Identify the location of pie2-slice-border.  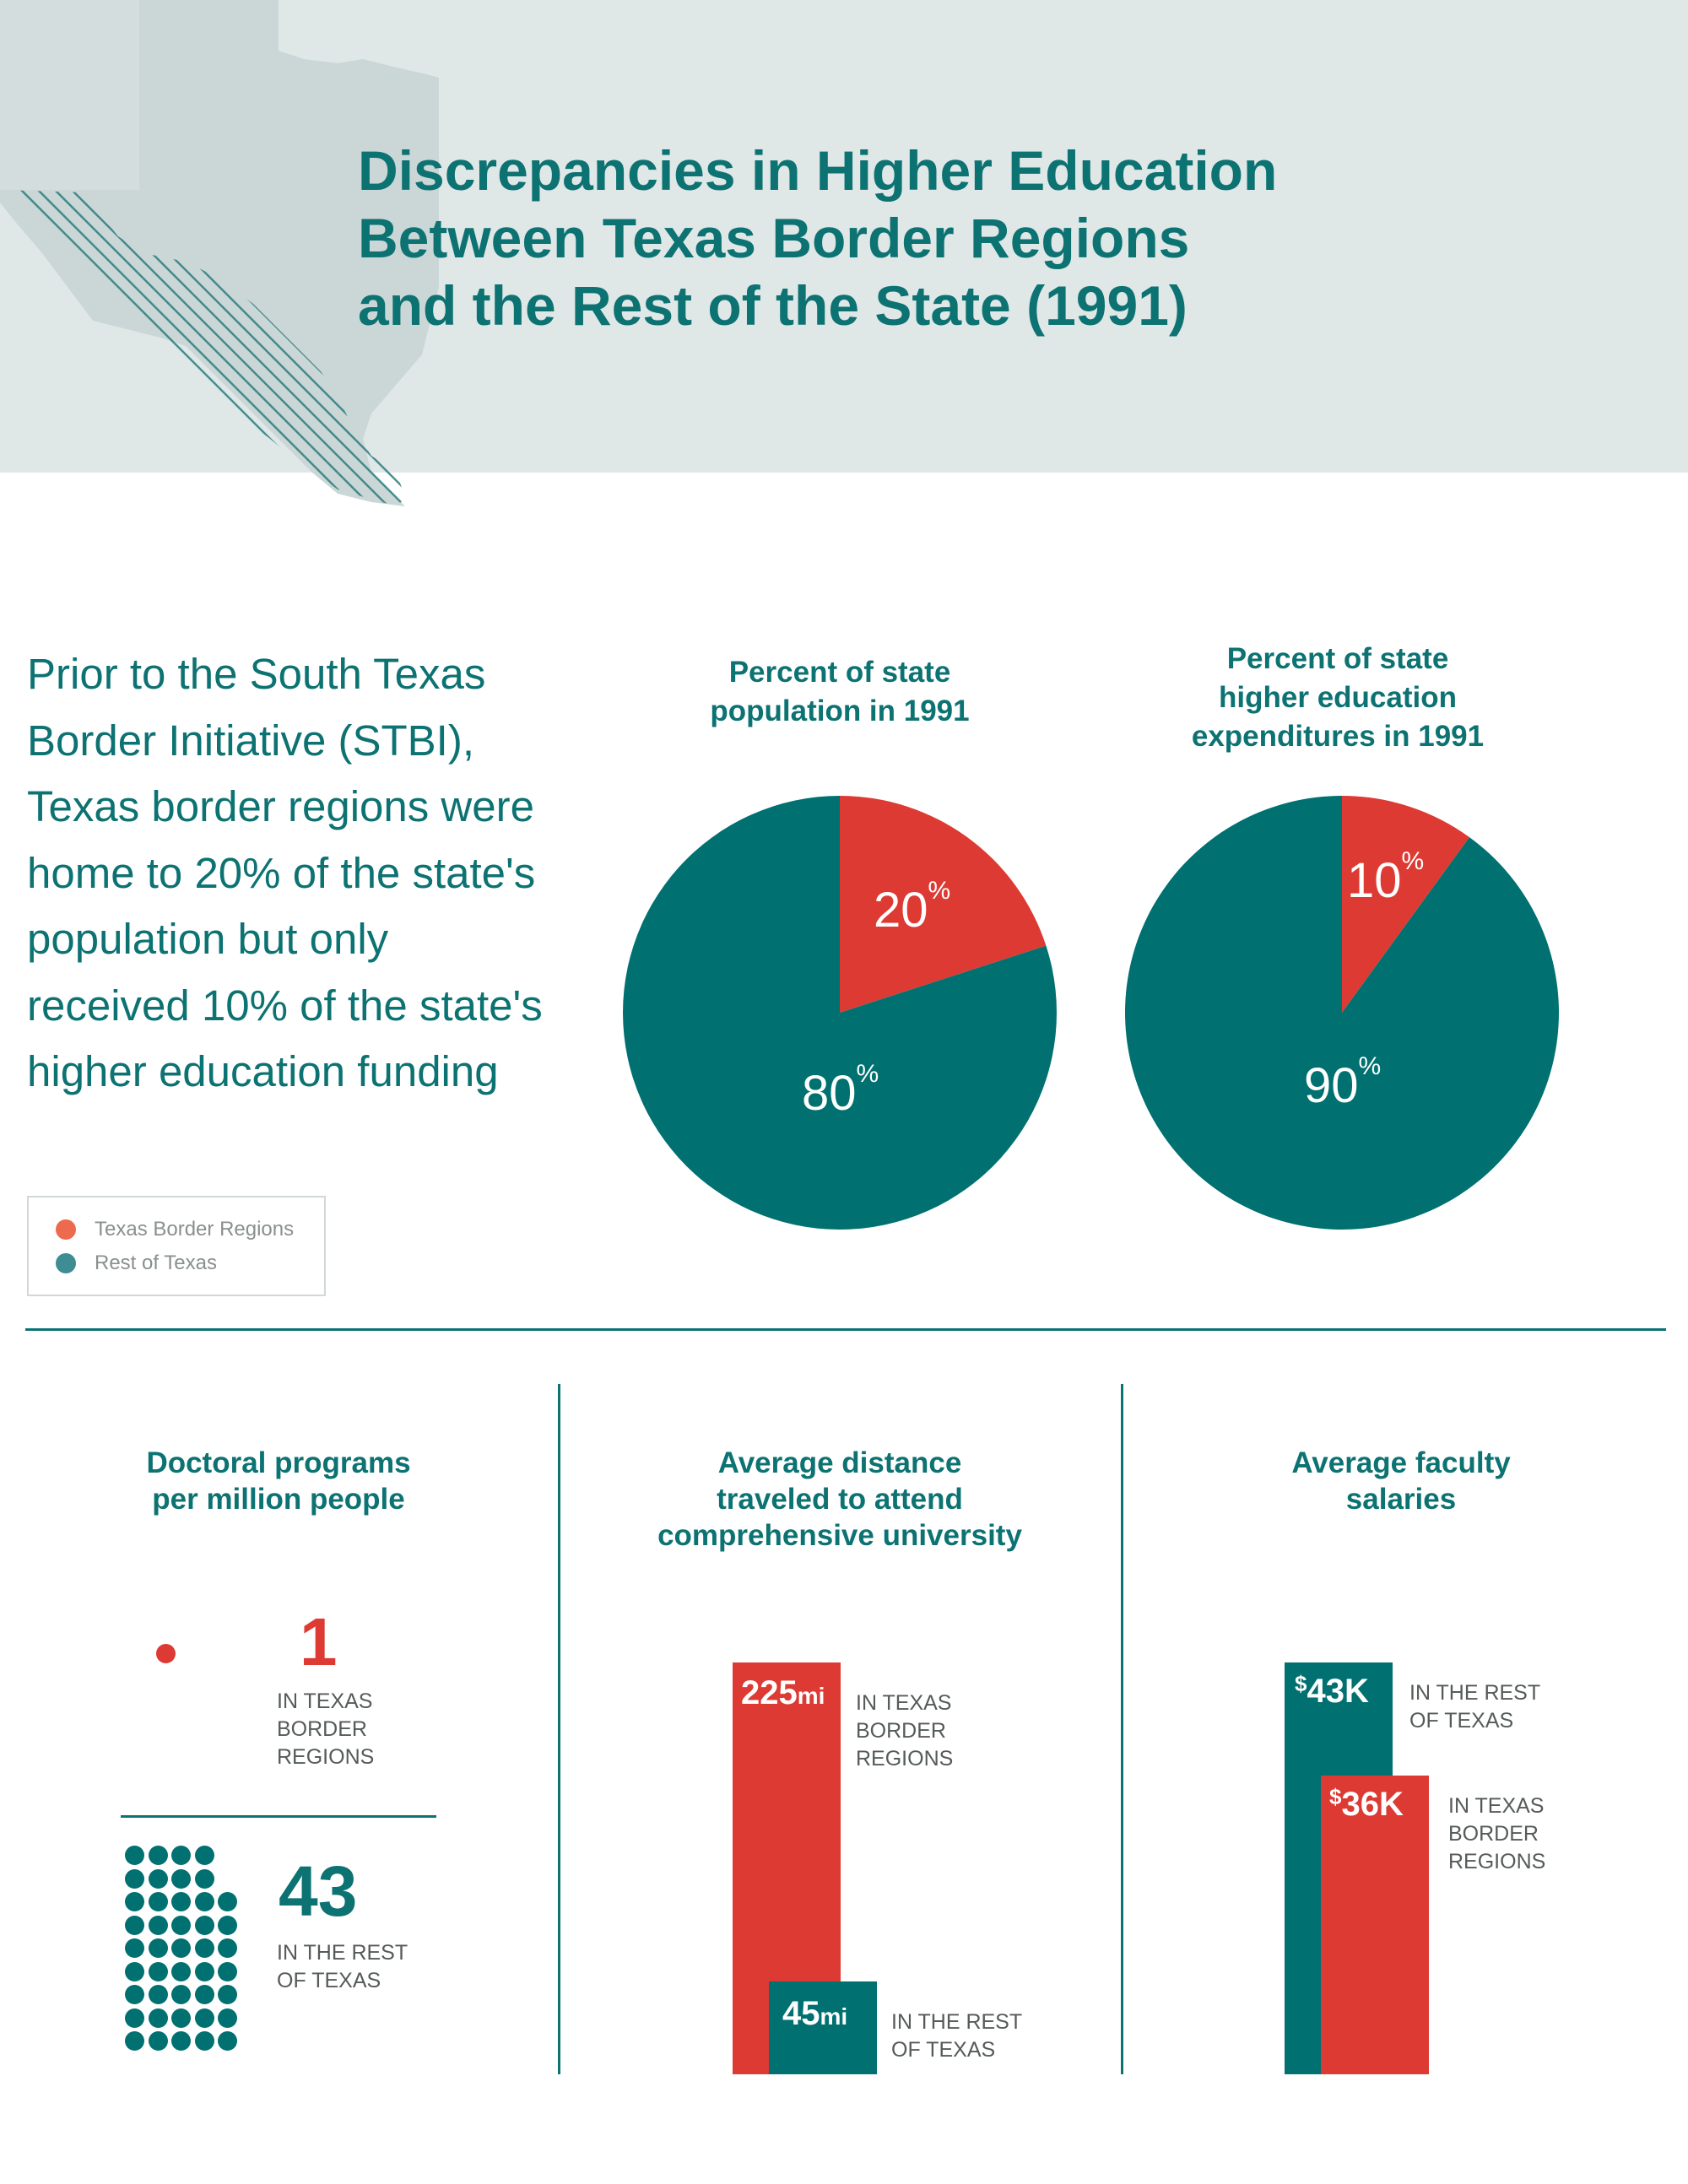
(1406, 904).